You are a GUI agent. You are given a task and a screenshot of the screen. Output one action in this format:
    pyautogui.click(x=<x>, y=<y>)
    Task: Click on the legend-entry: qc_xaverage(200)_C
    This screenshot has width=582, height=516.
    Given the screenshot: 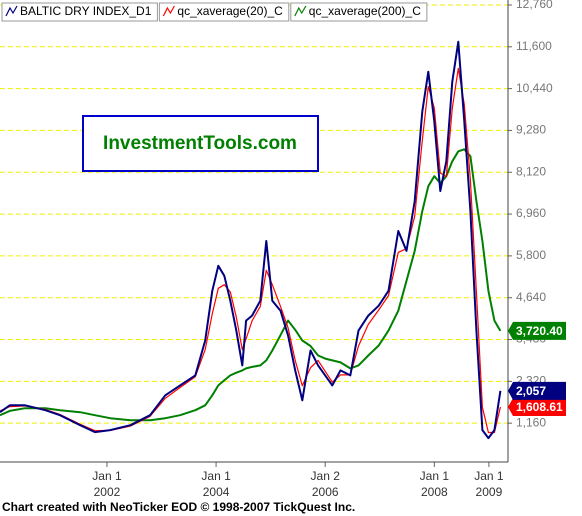 What is the action you would take?
    pyautogui.click(x=357, y=11)
    